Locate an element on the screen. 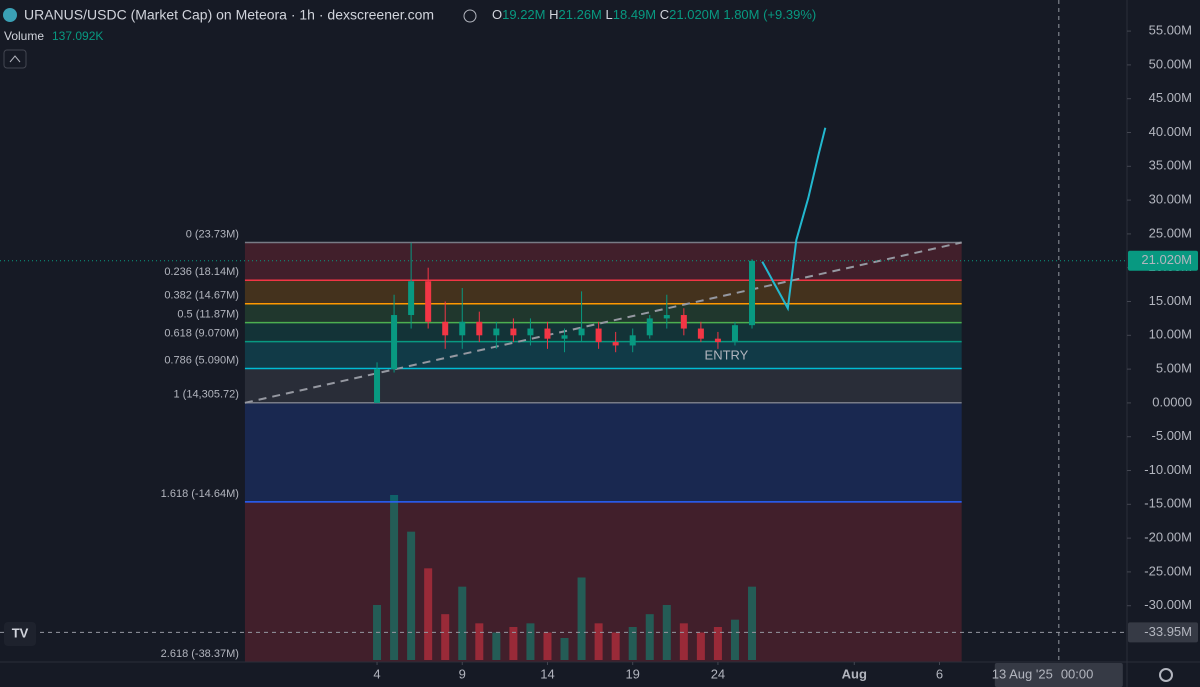 Image resolution: width=1200 pixels, height=687 pixels. collapse-button is located at coordinates (15, 59).